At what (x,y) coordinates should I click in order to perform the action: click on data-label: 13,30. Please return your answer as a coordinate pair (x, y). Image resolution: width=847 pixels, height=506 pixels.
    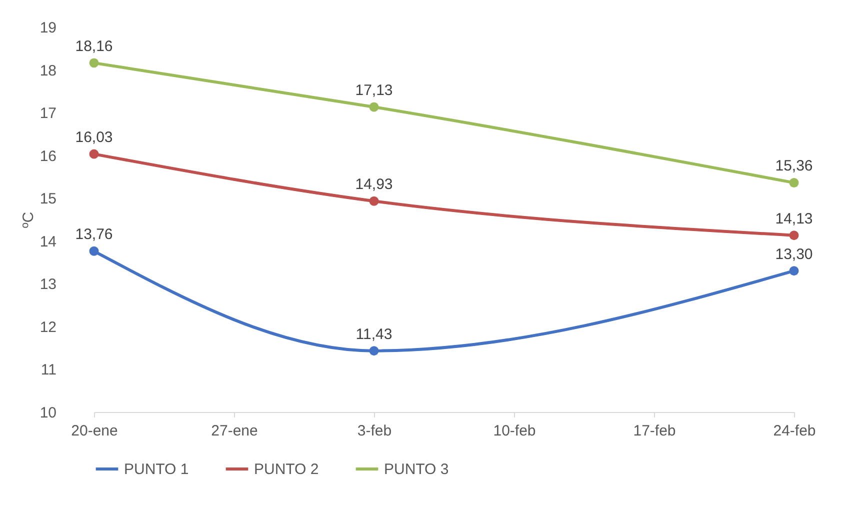
    Looking at the image, I should click on (794, 254).